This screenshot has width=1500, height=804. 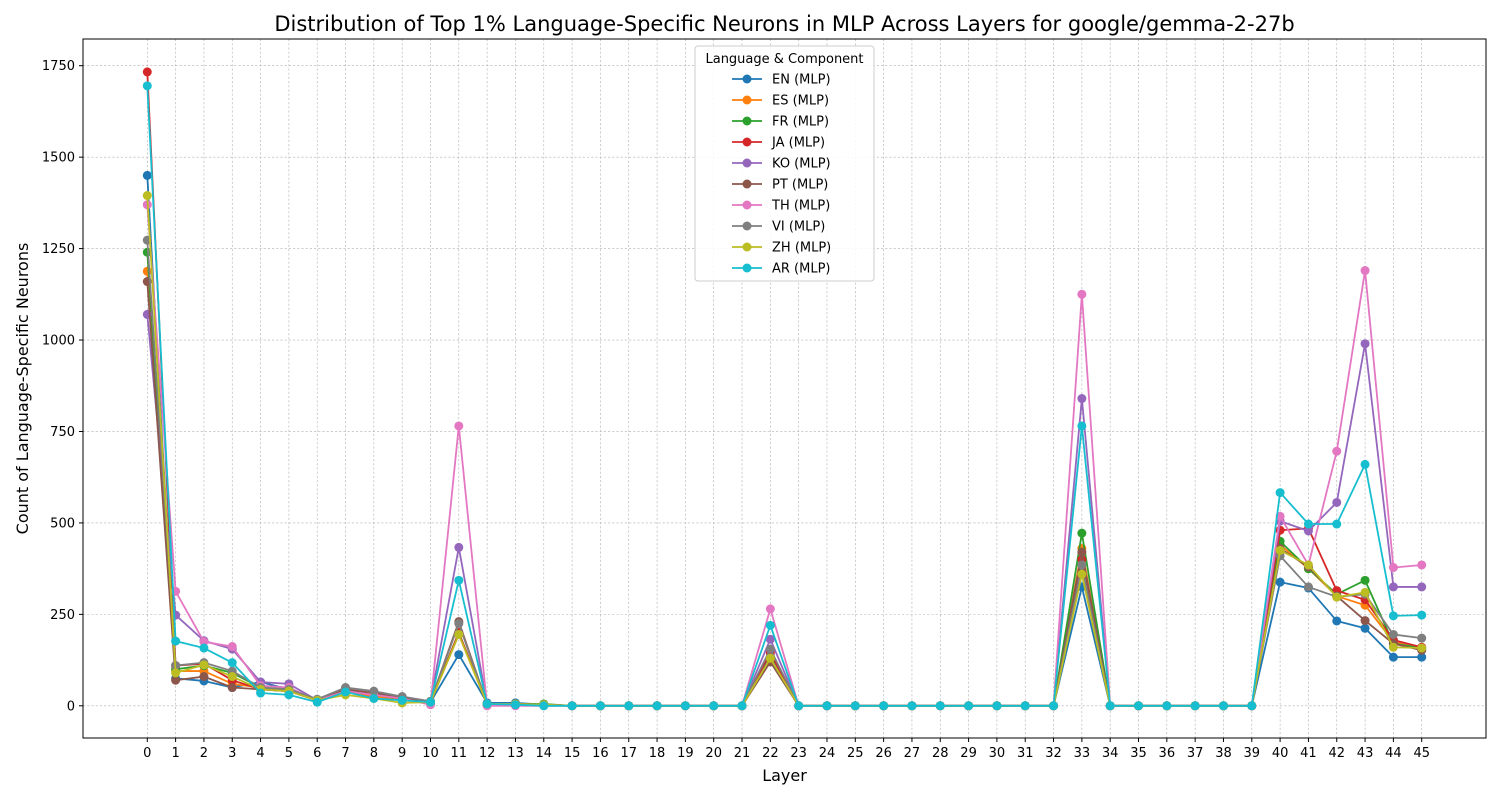 What do you see at coordinates (600, 753) in the screenshot?
I see `x-tick-label: 16` at bounding box center [600, 753].